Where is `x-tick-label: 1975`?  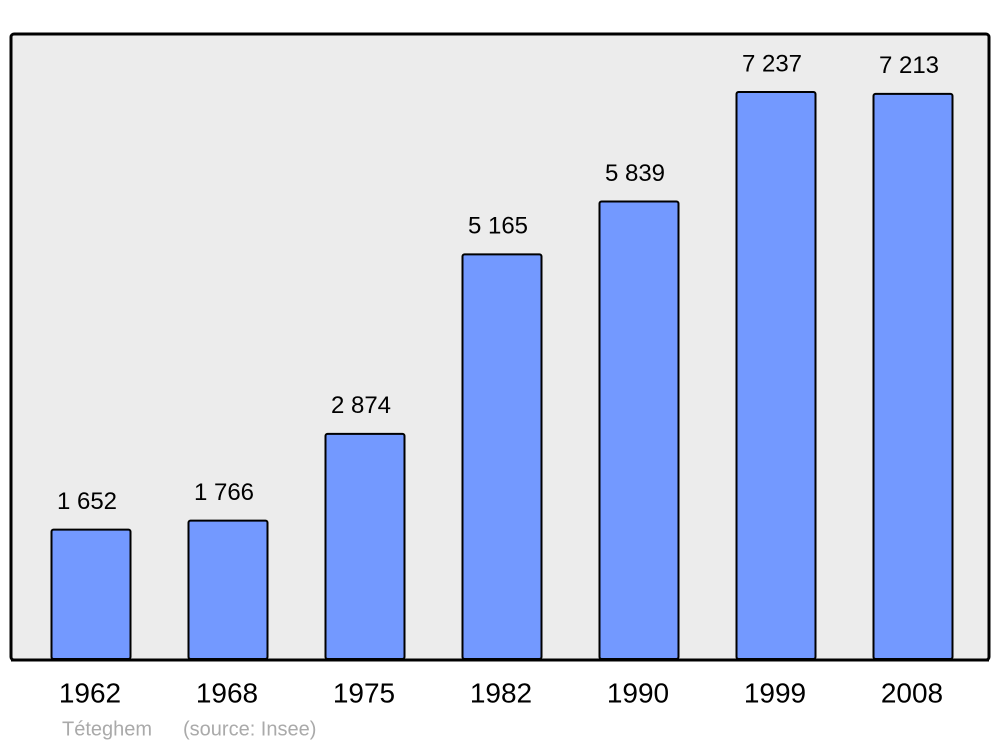
x-tick-label: 1975 is located at coordinates (364, 692).